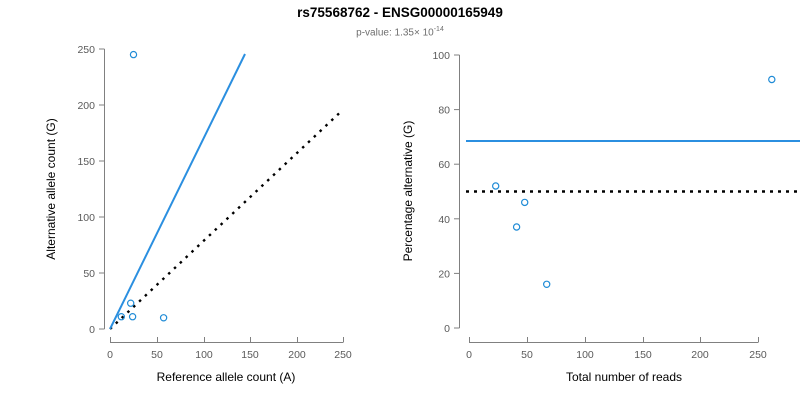  What do you see at coordinates (177, 191) in the screenshot?
I see `left-fit-line` at bounding box center [177, 191].